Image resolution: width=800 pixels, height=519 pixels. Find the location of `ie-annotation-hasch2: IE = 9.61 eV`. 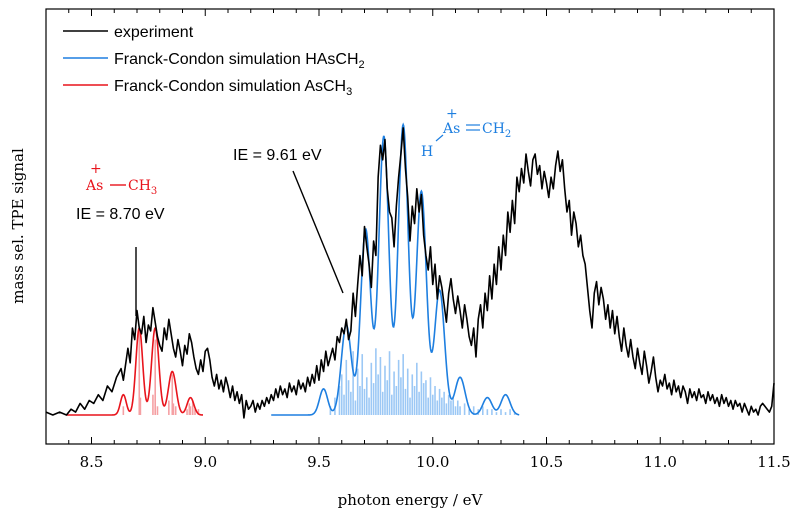

ie-annotation-hasch2: IE = 9.61 eV is located at coordinates (277, 155).